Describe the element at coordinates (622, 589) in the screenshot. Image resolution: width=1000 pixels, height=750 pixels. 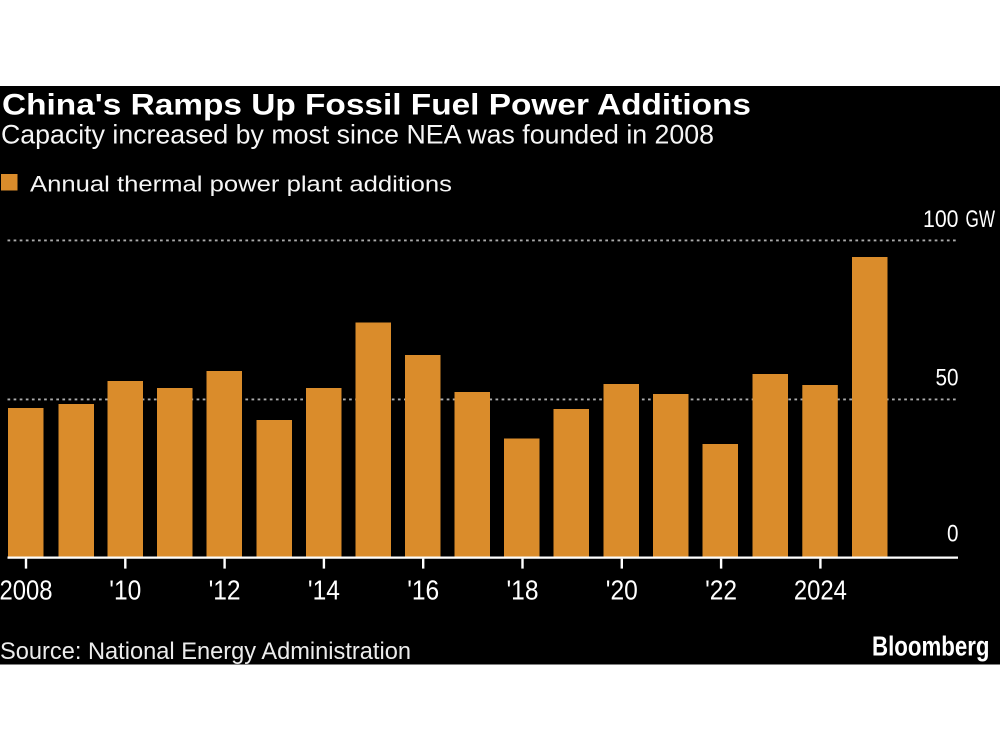
I see `svg-text: '20` at that location.